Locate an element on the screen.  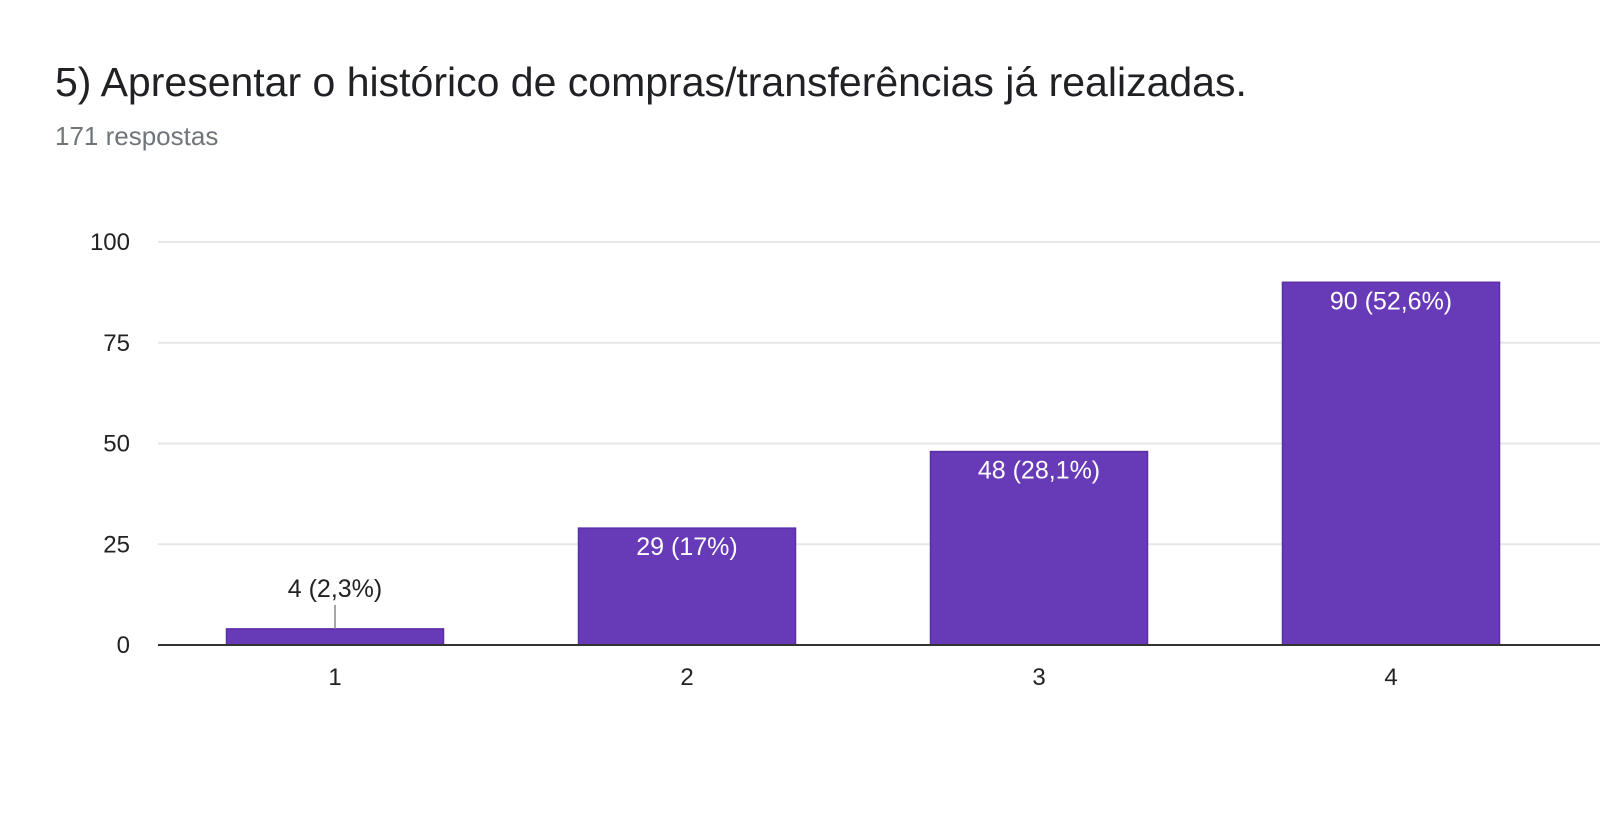
y-tick-label-0: 0 is located at coordinates (123, 645).